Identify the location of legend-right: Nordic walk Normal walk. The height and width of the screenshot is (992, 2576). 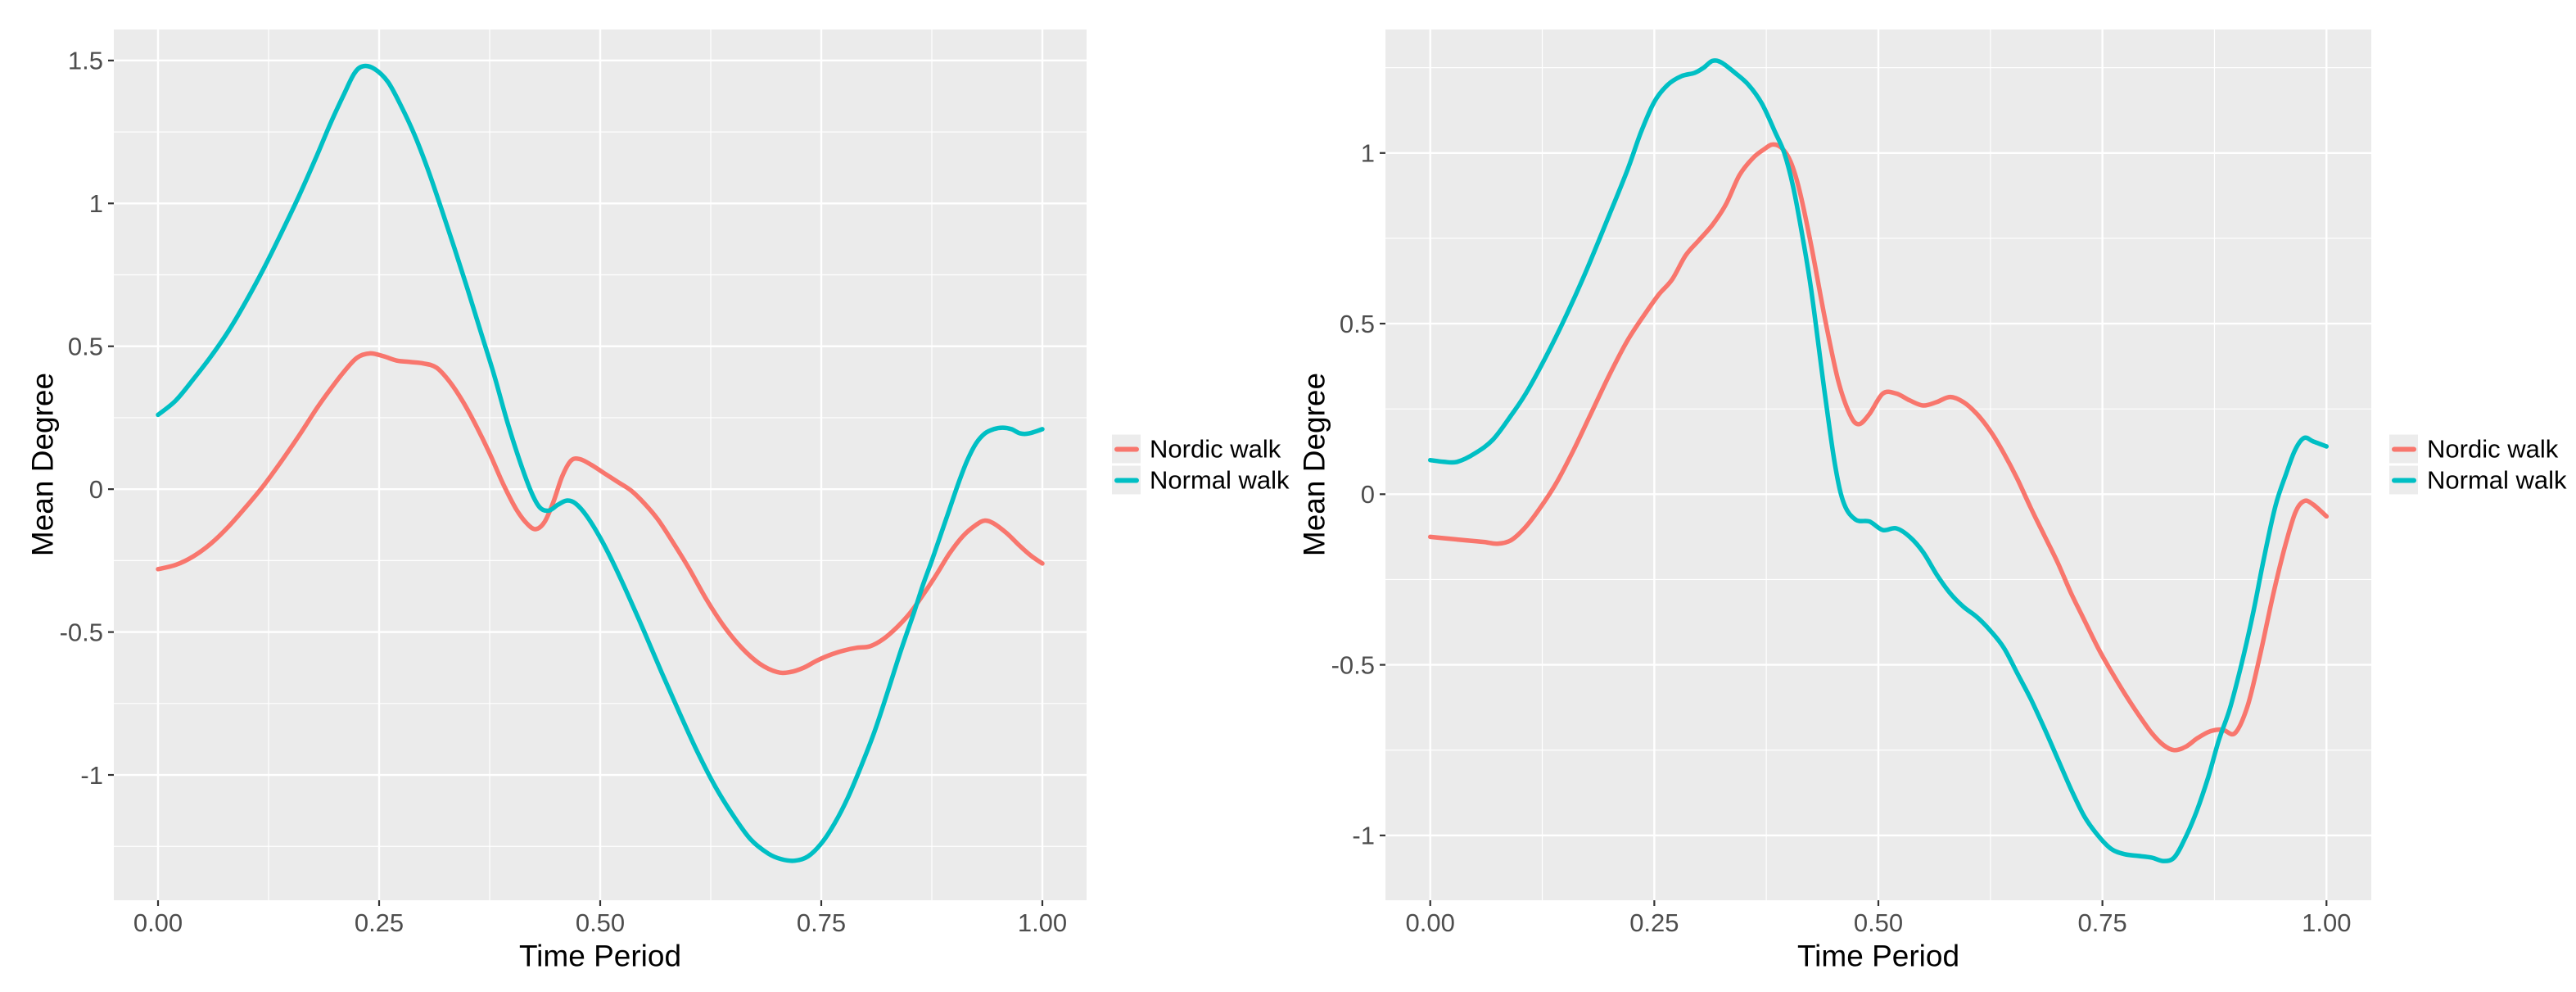
(2478, 464).